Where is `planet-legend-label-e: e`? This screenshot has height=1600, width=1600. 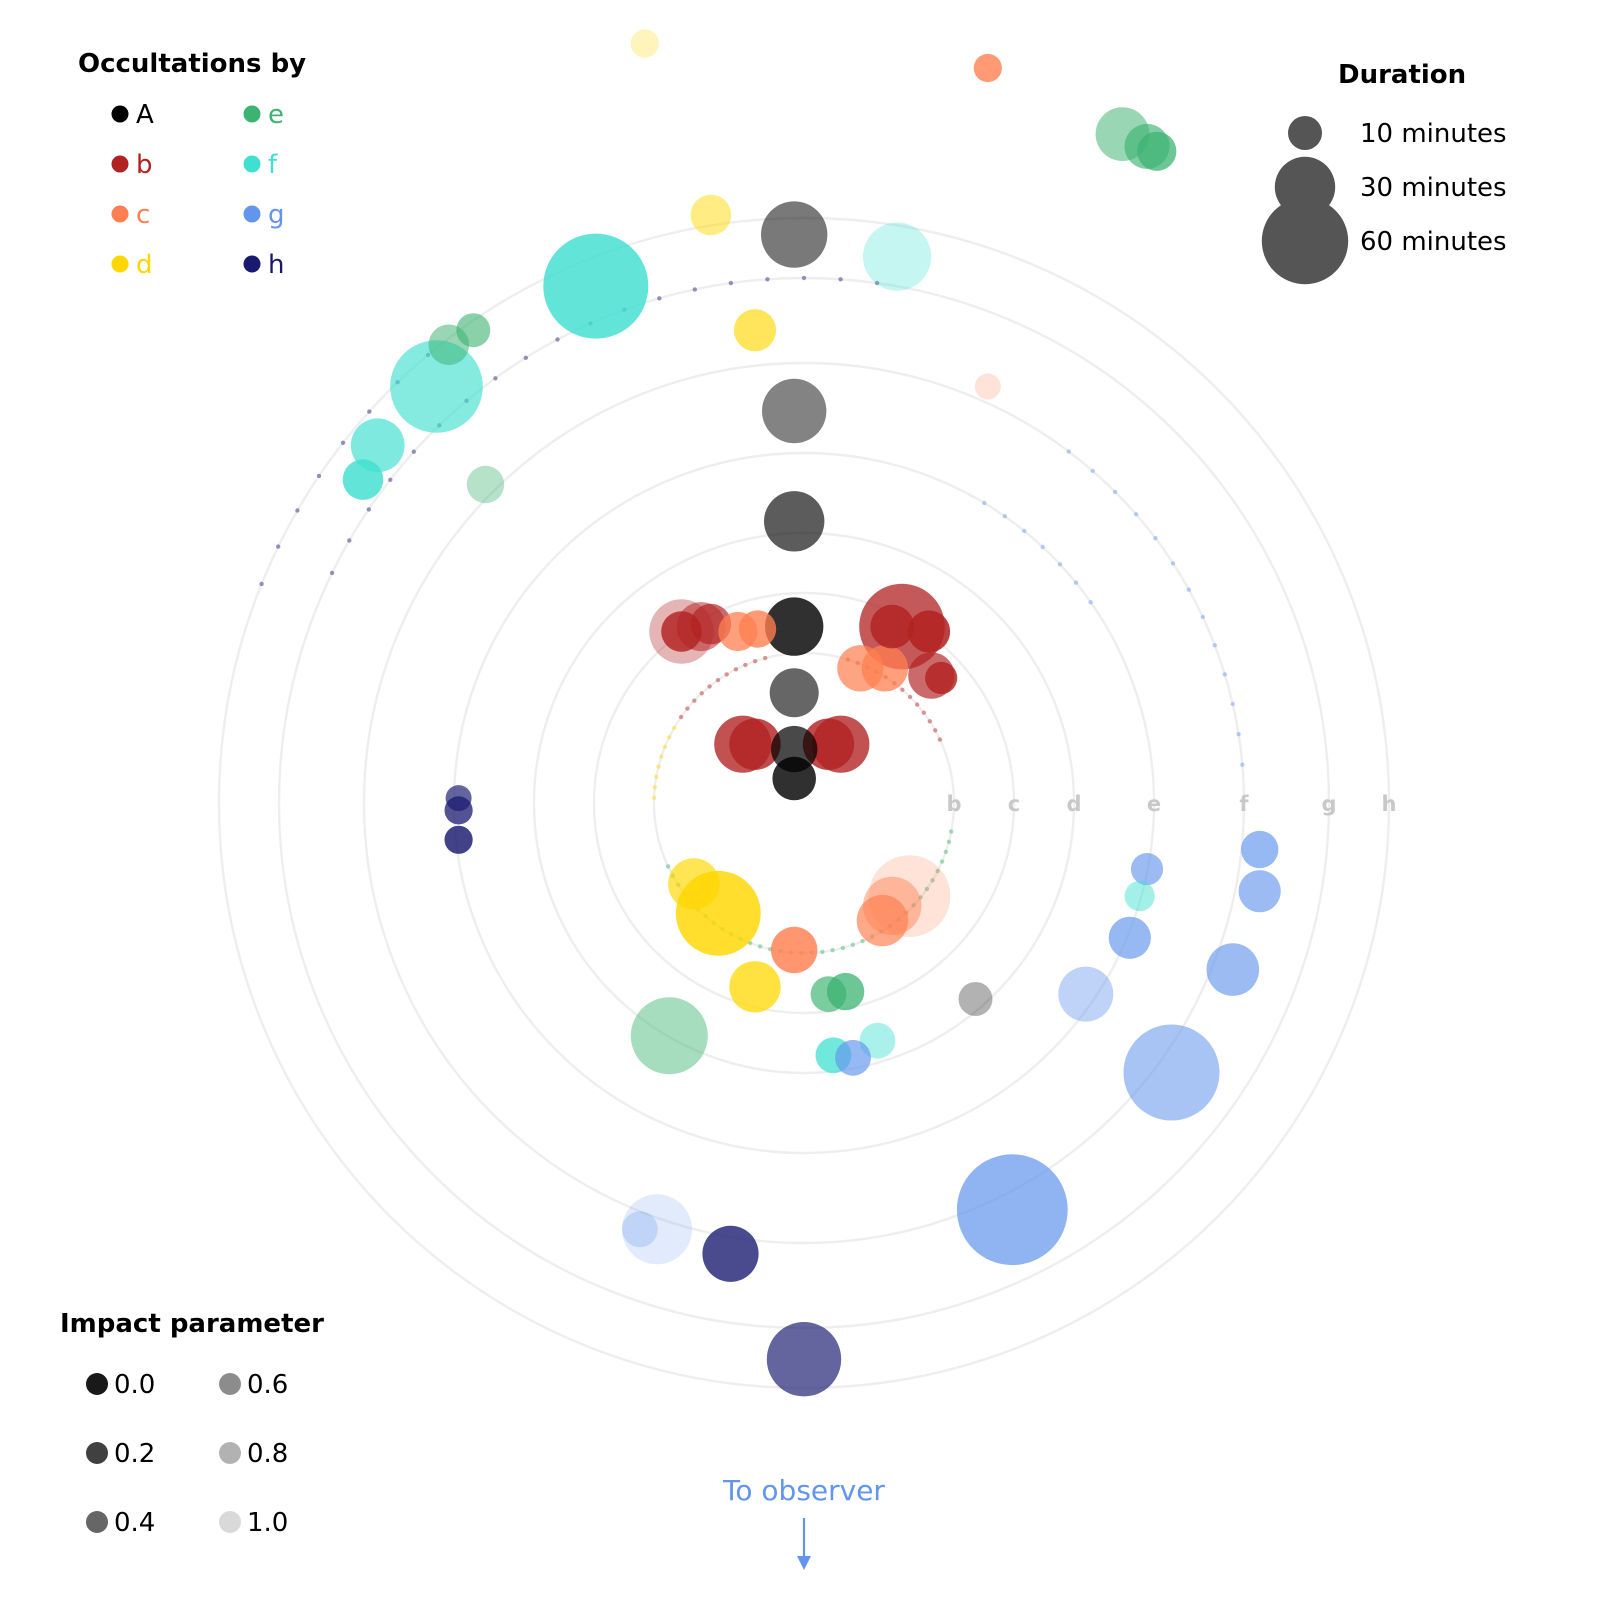 planet-legend-label-e: e is located at coordinates (276, 115).